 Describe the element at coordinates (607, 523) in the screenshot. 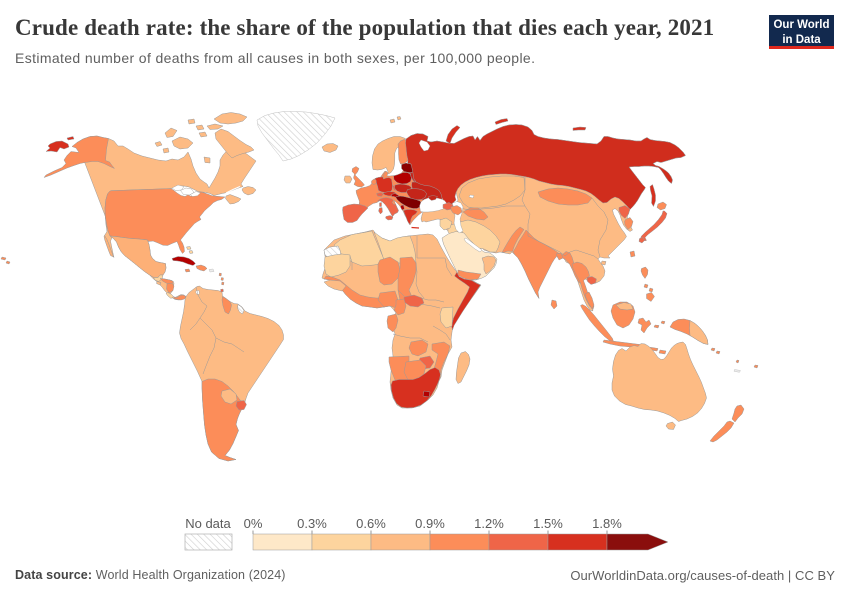

I see `svg-text: 1.8%` at that location.